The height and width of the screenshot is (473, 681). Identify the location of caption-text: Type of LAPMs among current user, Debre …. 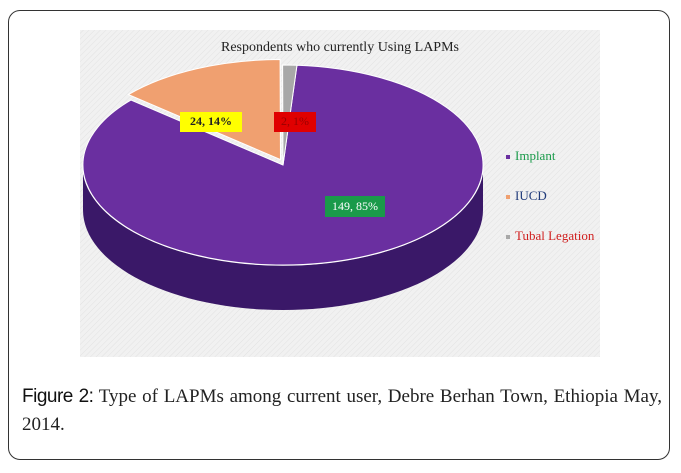
(342, 410).